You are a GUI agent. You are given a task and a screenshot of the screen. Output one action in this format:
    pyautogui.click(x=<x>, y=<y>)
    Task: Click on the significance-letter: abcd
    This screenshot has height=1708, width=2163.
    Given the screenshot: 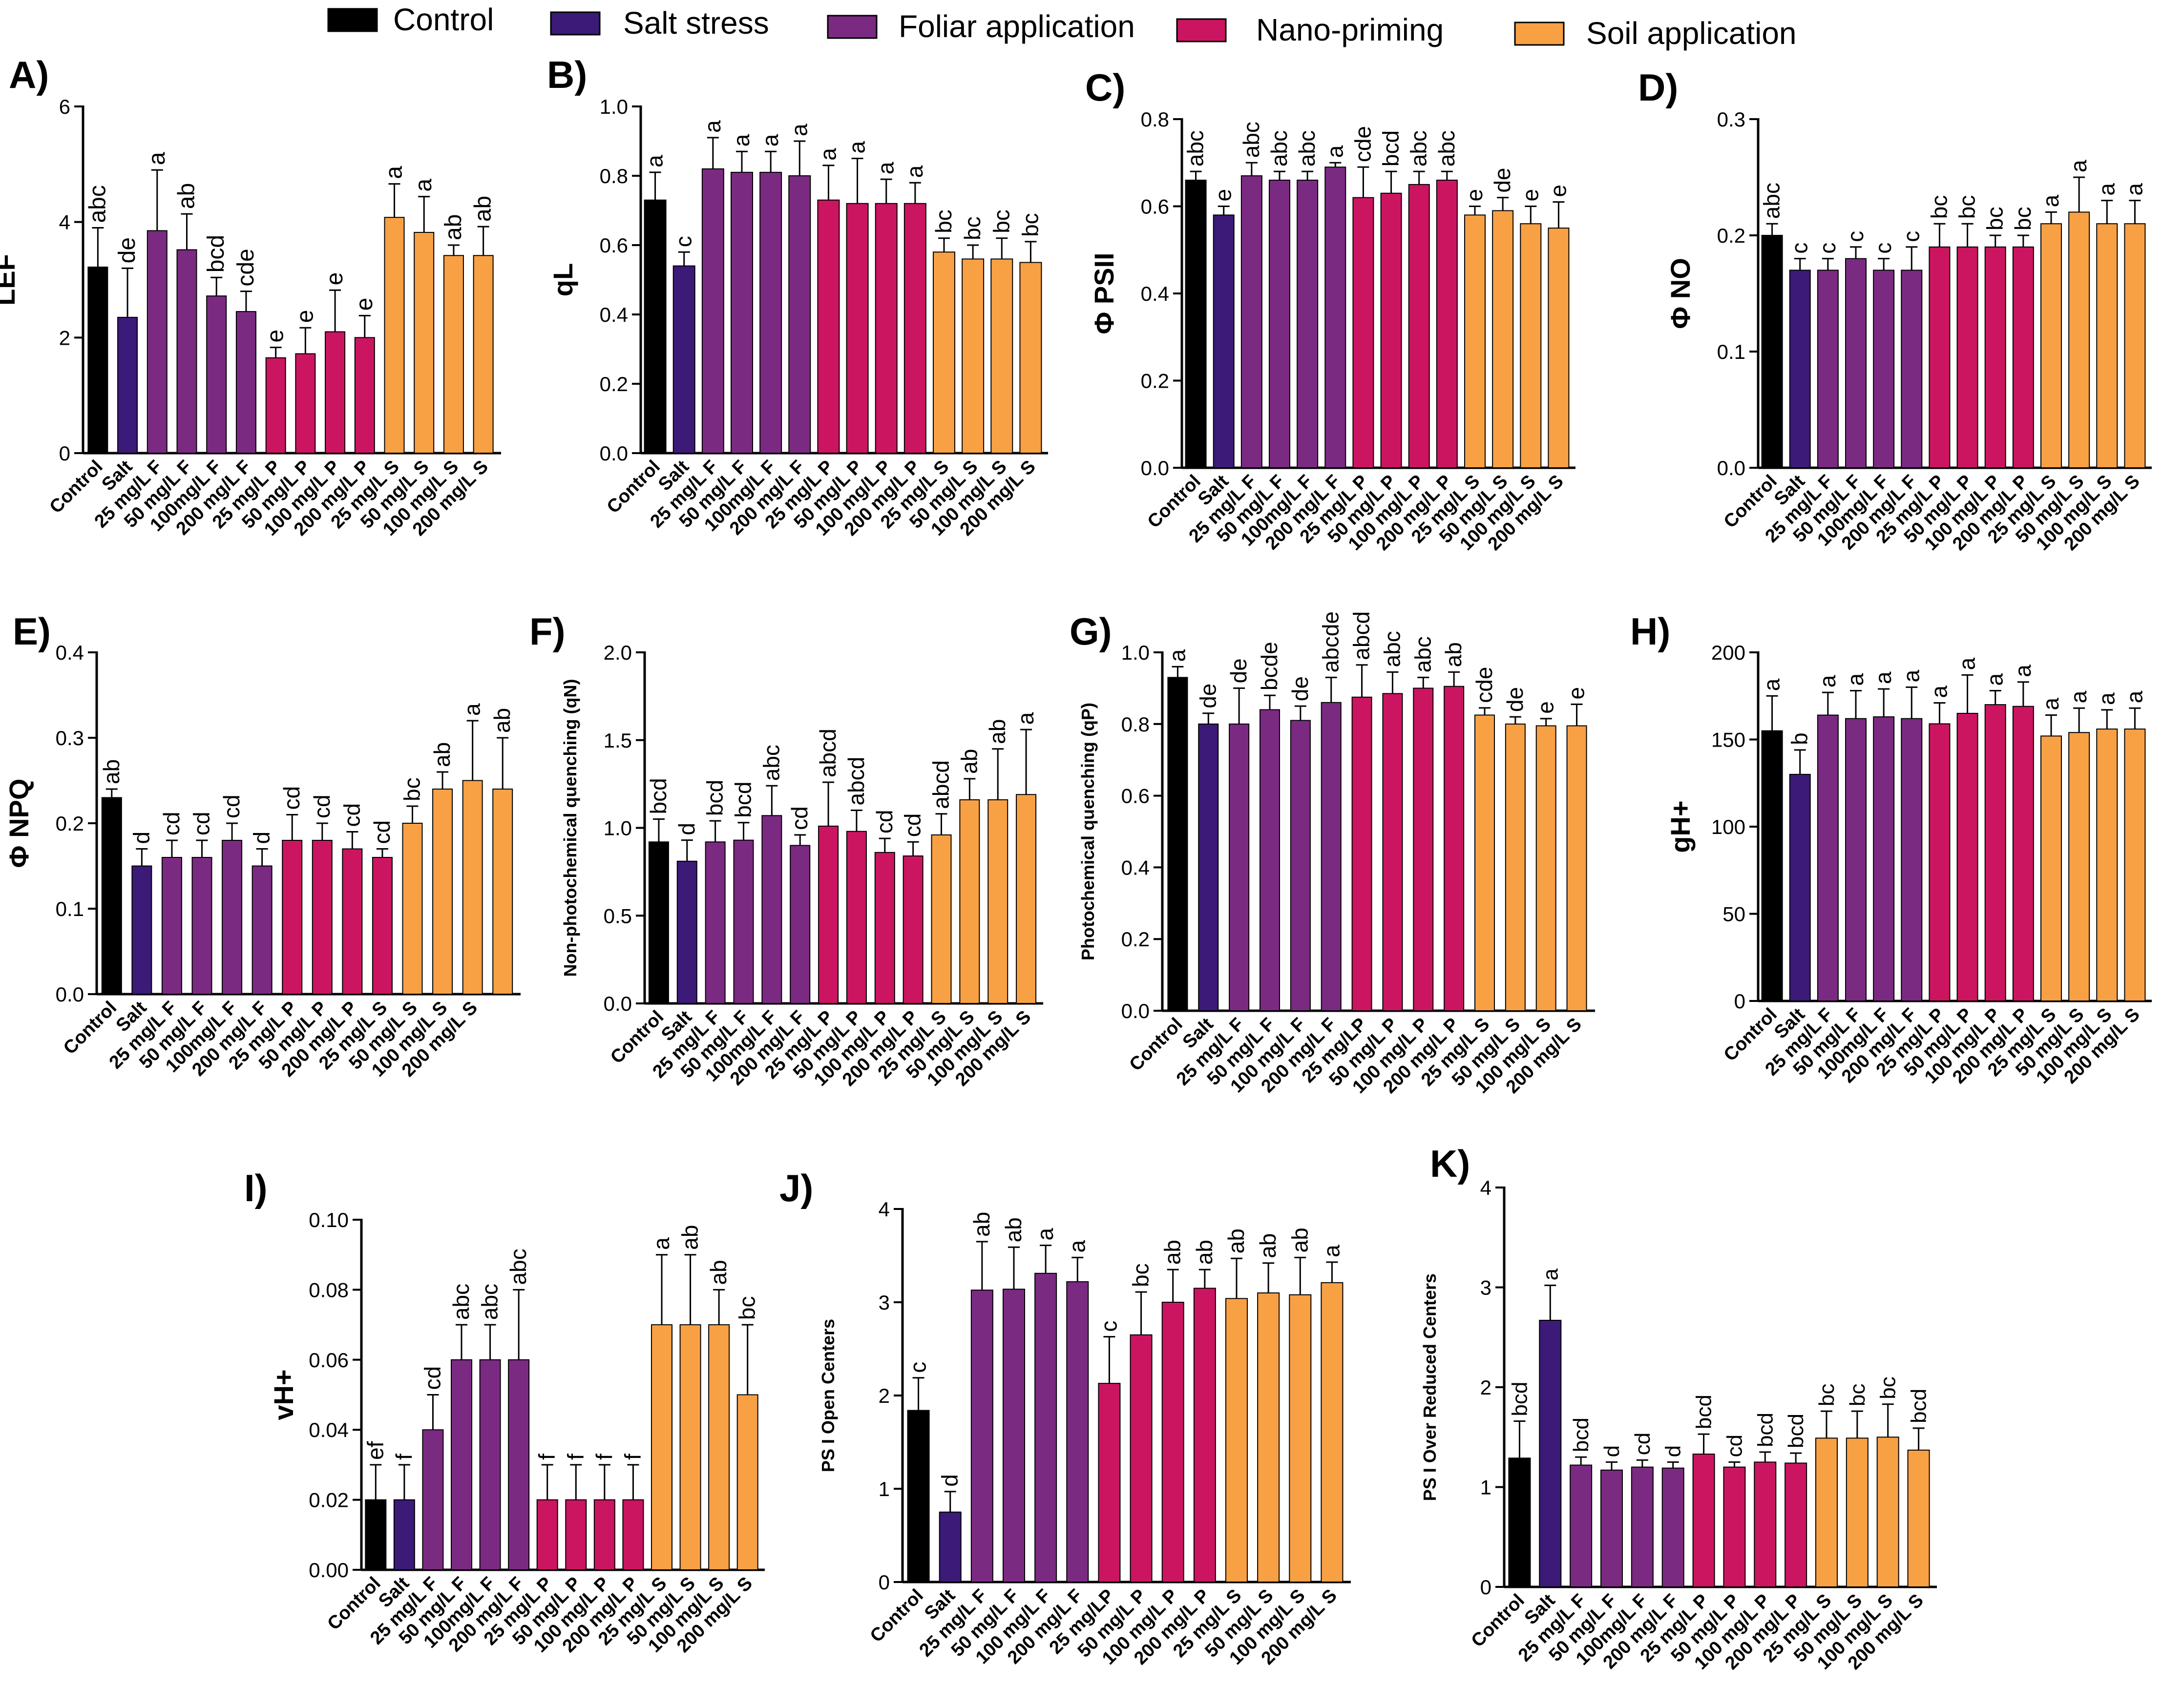 What is the action you would take?
    pyautogui.click(x=941, y=785)
    